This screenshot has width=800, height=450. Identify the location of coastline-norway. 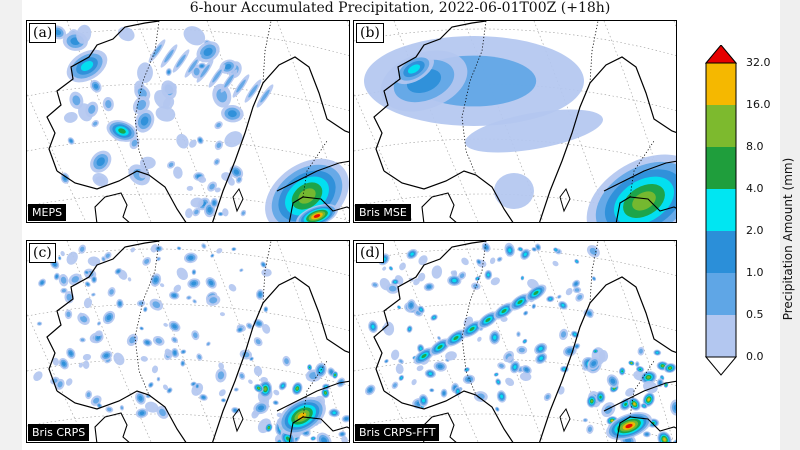
(103, 316).